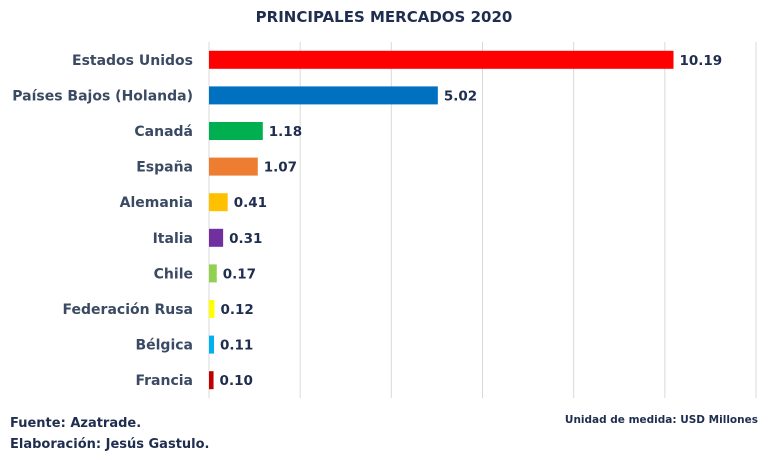 The width and height of the screenshot is (768, 460). Describe the element at coordinates (280, 168) in the screenshot. I see `value-label: 1.07` at that location.